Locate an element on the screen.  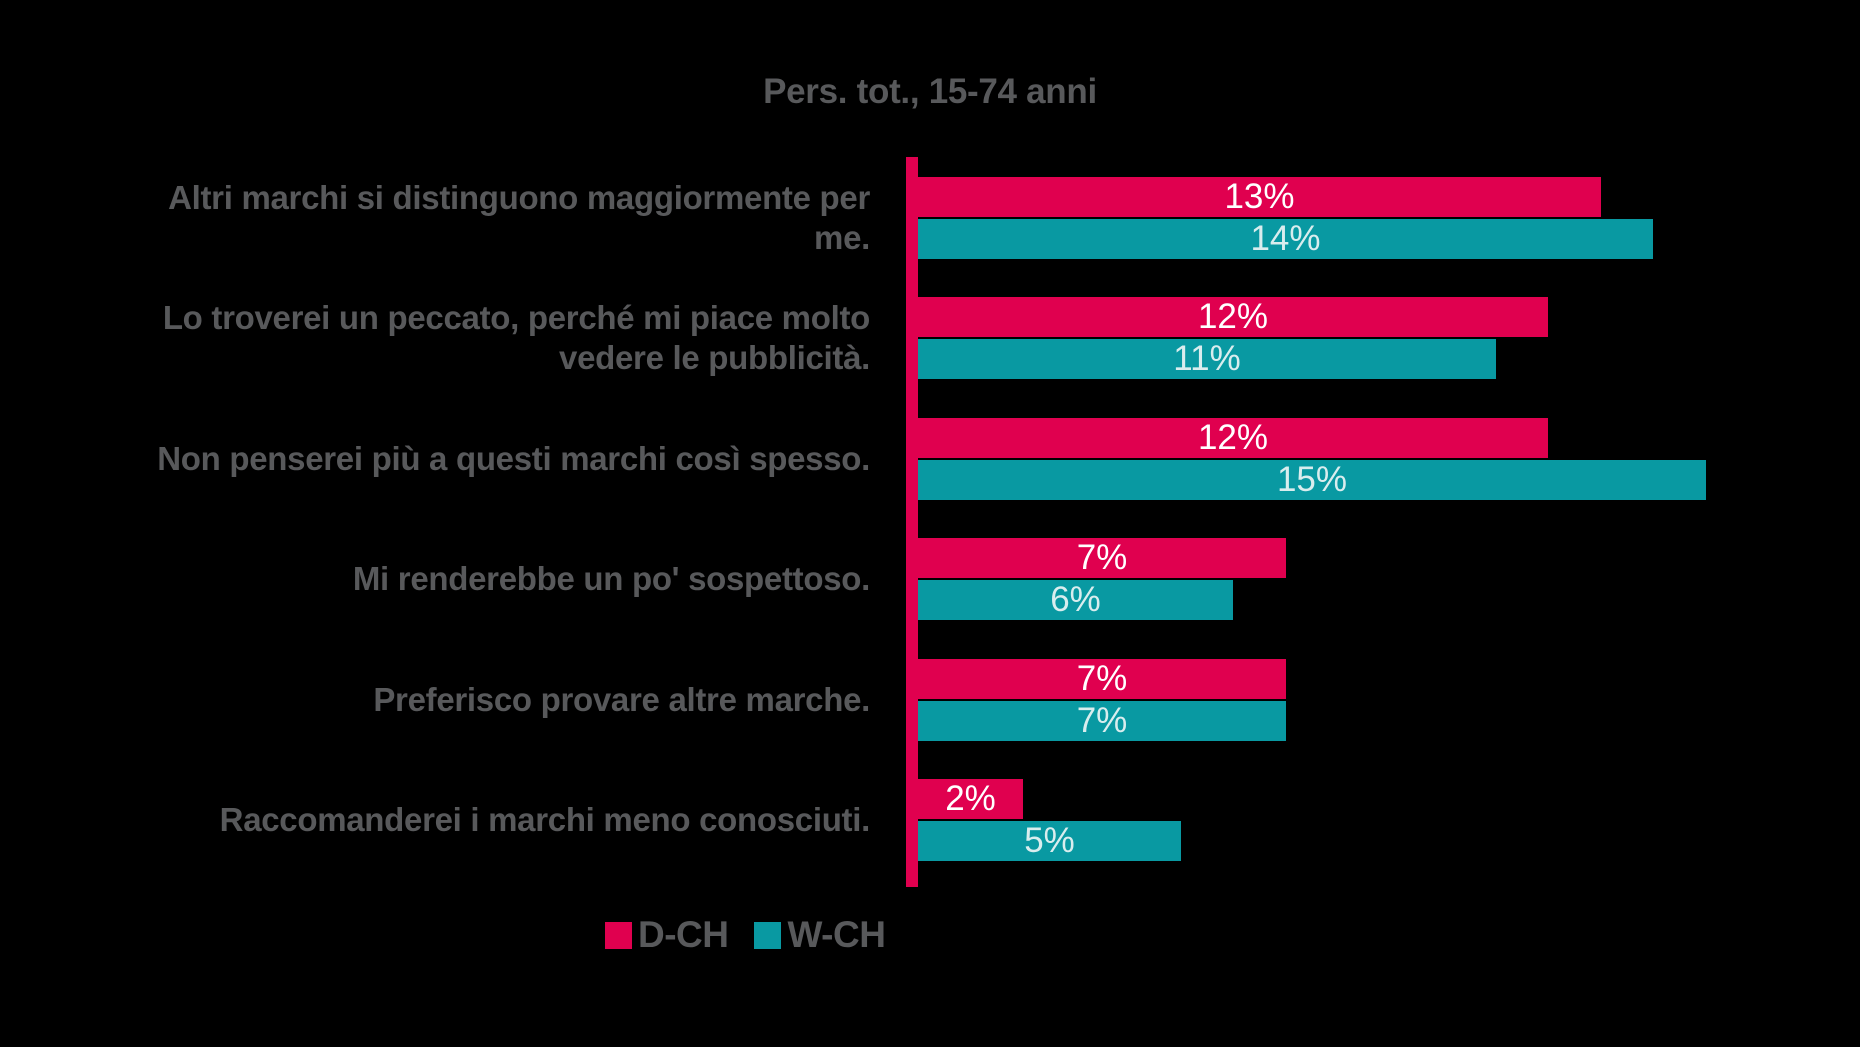
chart-title: Pers. tot., 15-74 anni is located at coordinates (930, 91).